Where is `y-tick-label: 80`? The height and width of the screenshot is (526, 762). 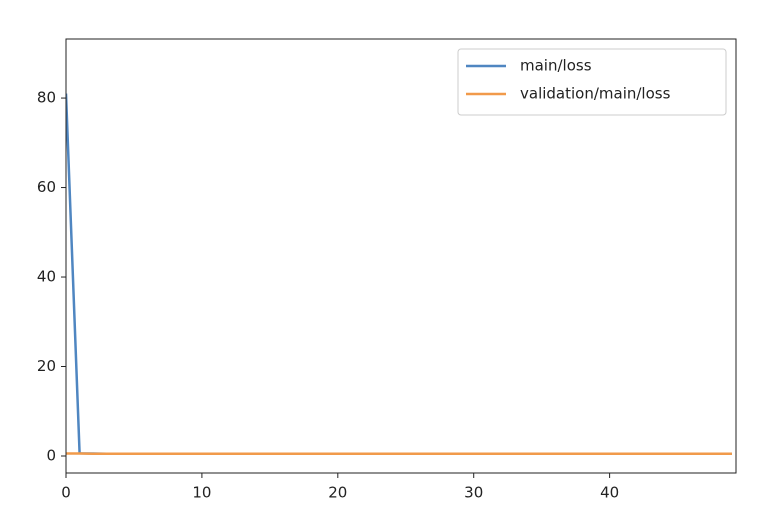 y-tick-label: 80 is located at coordinates (46, 98).